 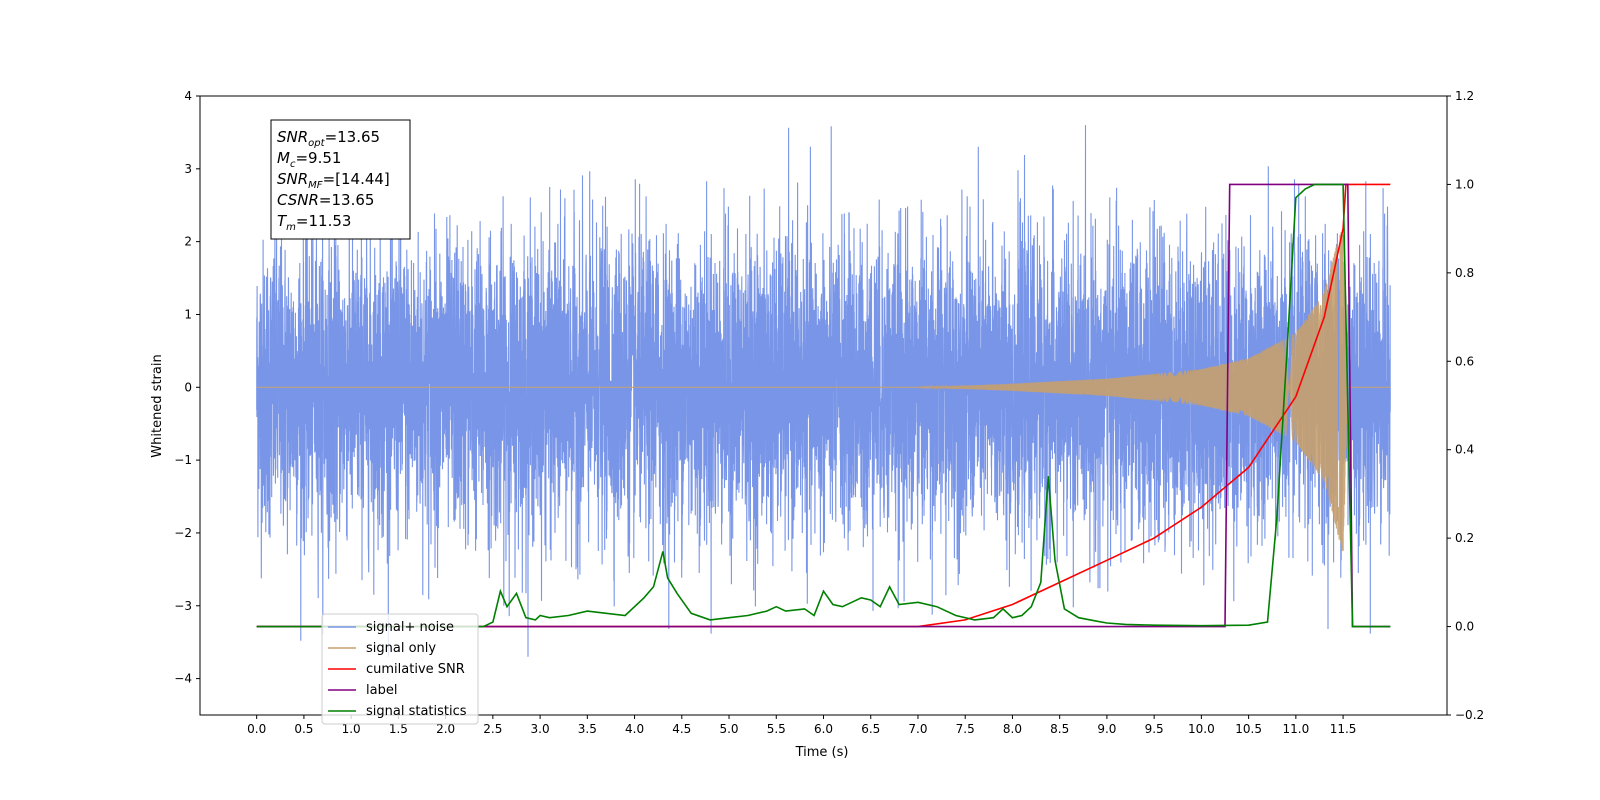 I want to click on y-right-tick-label: 0.6, so click(x=1464, y=361).